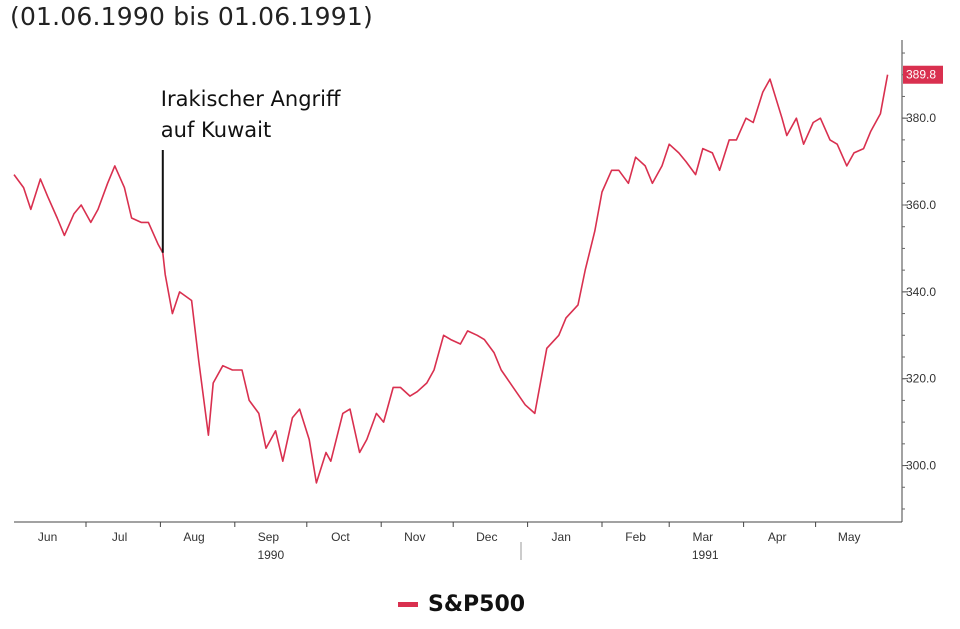 Image resolution: width=960 pixels, height=629 pixels. I want to click on y-tick-label: 300.0, so click(921, 466).